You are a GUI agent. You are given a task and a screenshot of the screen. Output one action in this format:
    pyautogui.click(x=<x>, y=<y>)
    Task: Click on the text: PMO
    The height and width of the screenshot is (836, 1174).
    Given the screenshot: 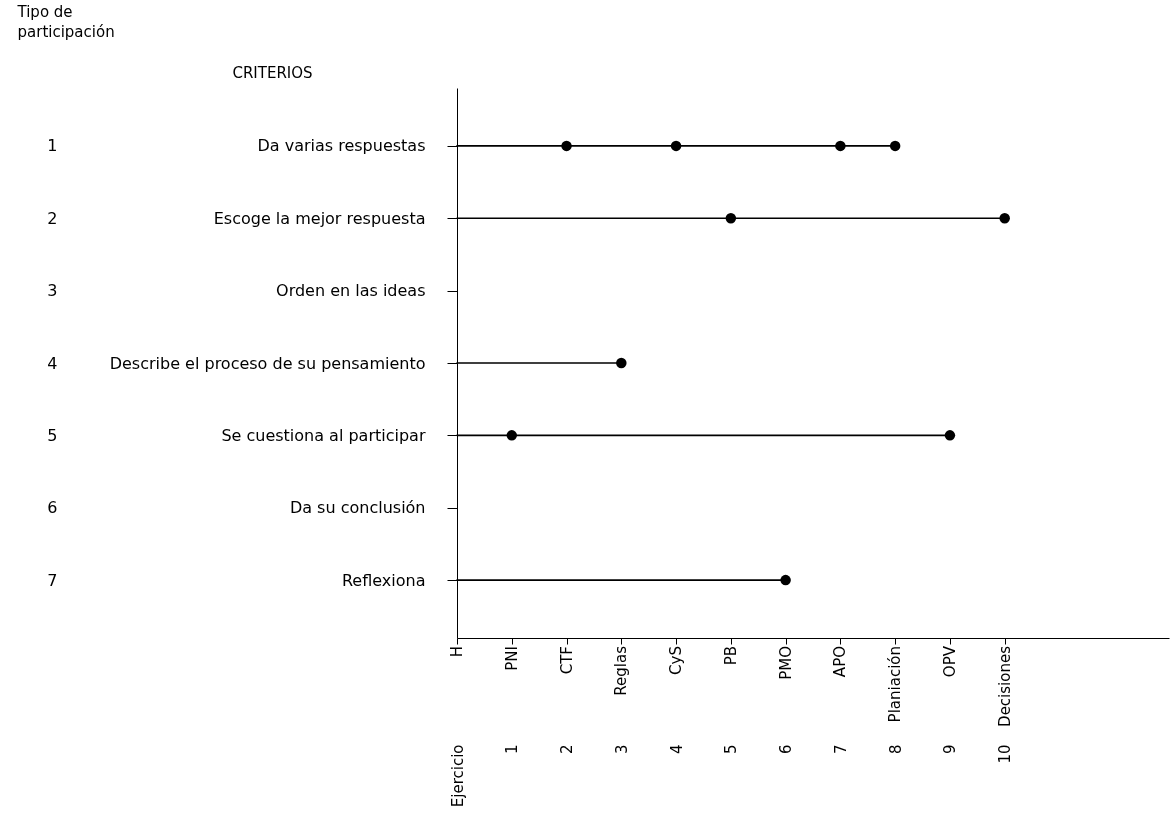 What is the action you would take?
    pyautogui.click(x=785, y=663)
    